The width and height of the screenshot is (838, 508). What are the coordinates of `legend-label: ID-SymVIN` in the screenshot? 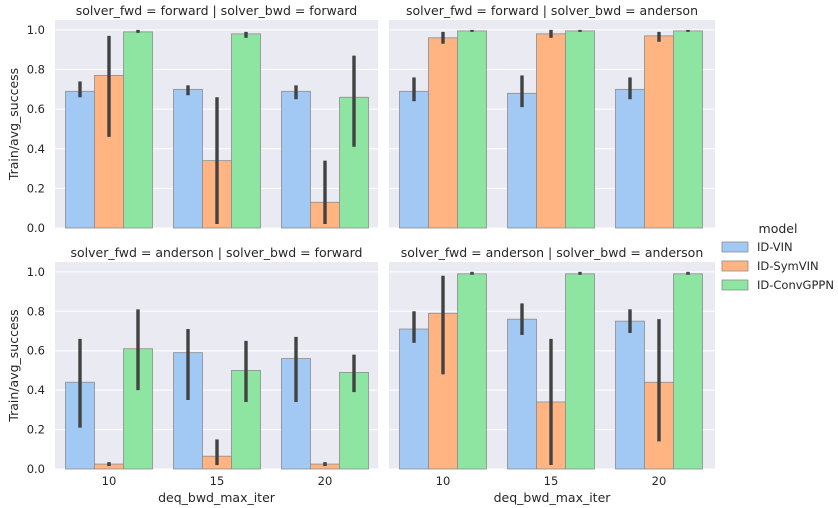 It's located at (788, 266).